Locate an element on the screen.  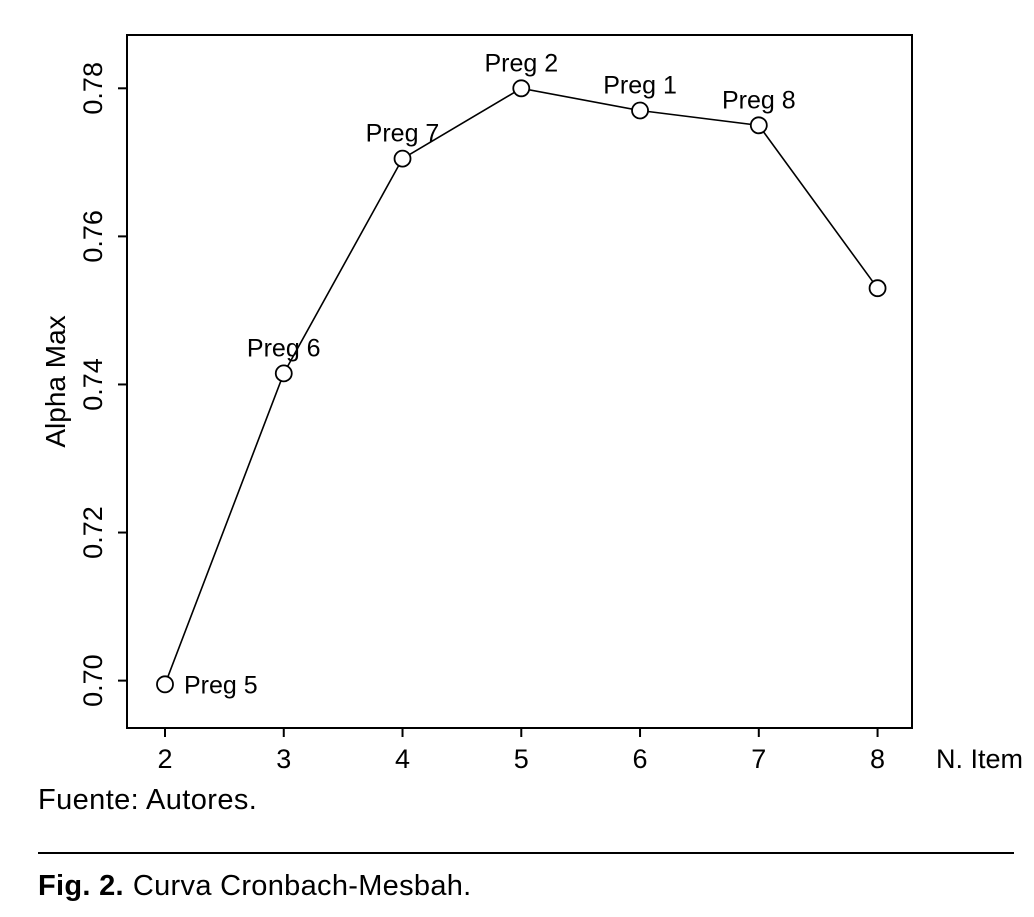
y-tick-label: 0.70 is located at coordinates (93, 680).